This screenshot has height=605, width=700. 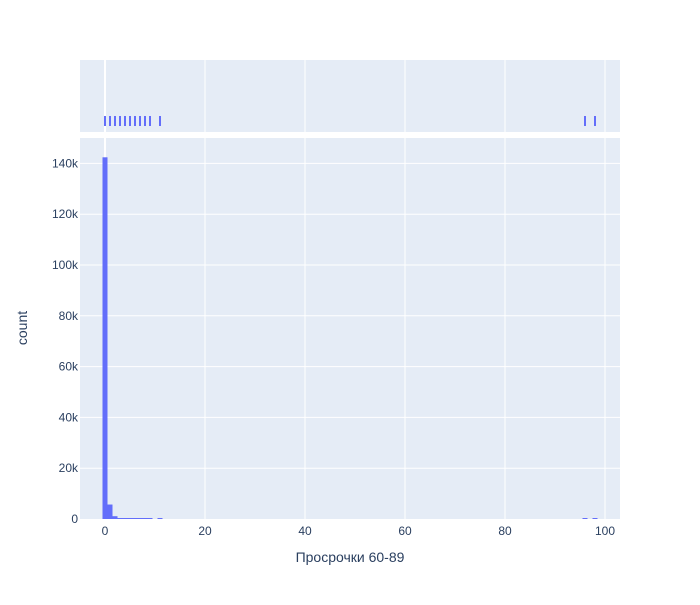 What do you see at coordinates (105, 531) in the screenshot?
I see `x-tick-label: 0` at bounding box center [105, 531].